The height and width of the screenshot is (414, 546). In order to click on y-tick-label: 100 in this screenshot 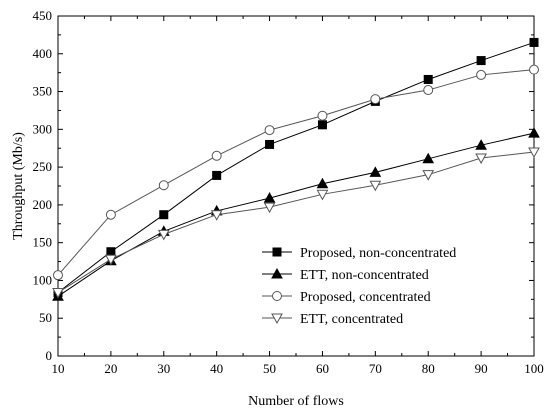, I will do `click(43, 279)`.